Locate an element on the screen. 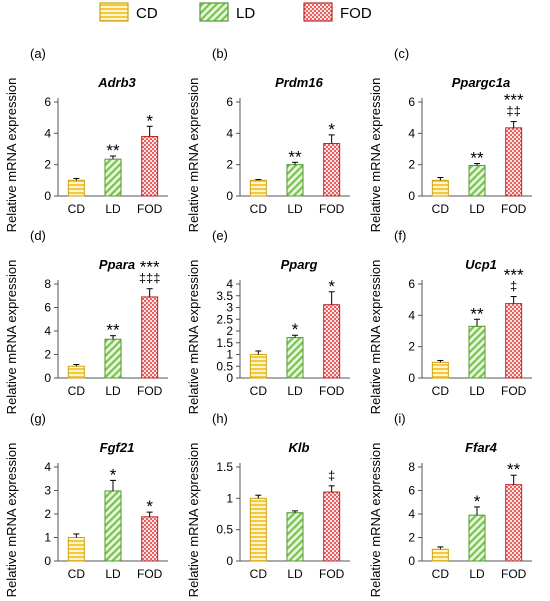 This screenshot has height=601, width=550. panel-label: (f) is located at coordinates (400, 235).